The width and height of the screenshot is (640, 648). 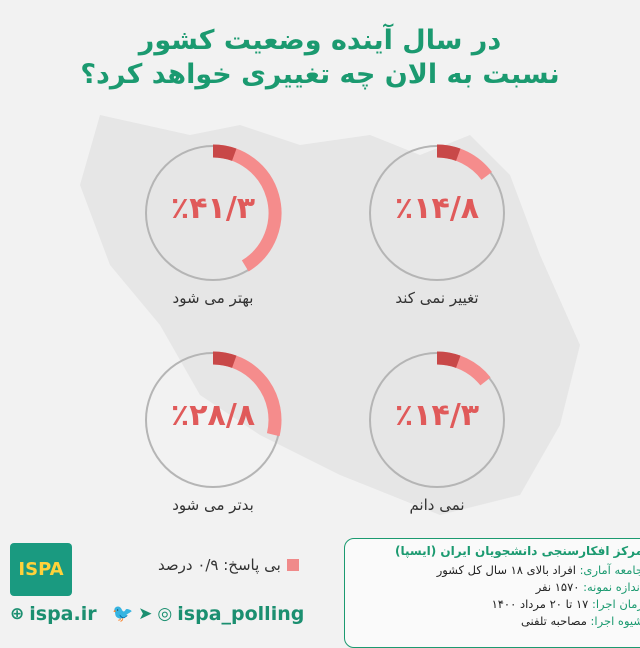 What do you see at coordinates (320, 74) in the screenshot?
I see `title-line-2: نسبت به الان چه تغییری خواهد کرد؟` at bounding box center [320, 74].